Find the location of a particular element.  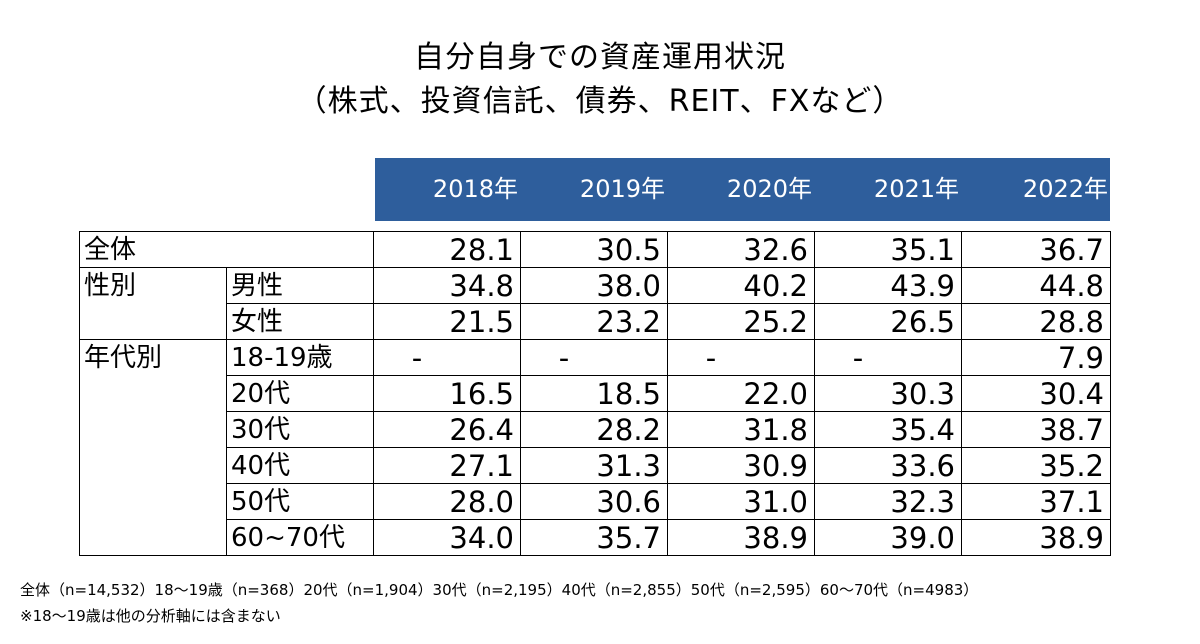

value-cell: 39.0 is located at coordinates (888, 537).